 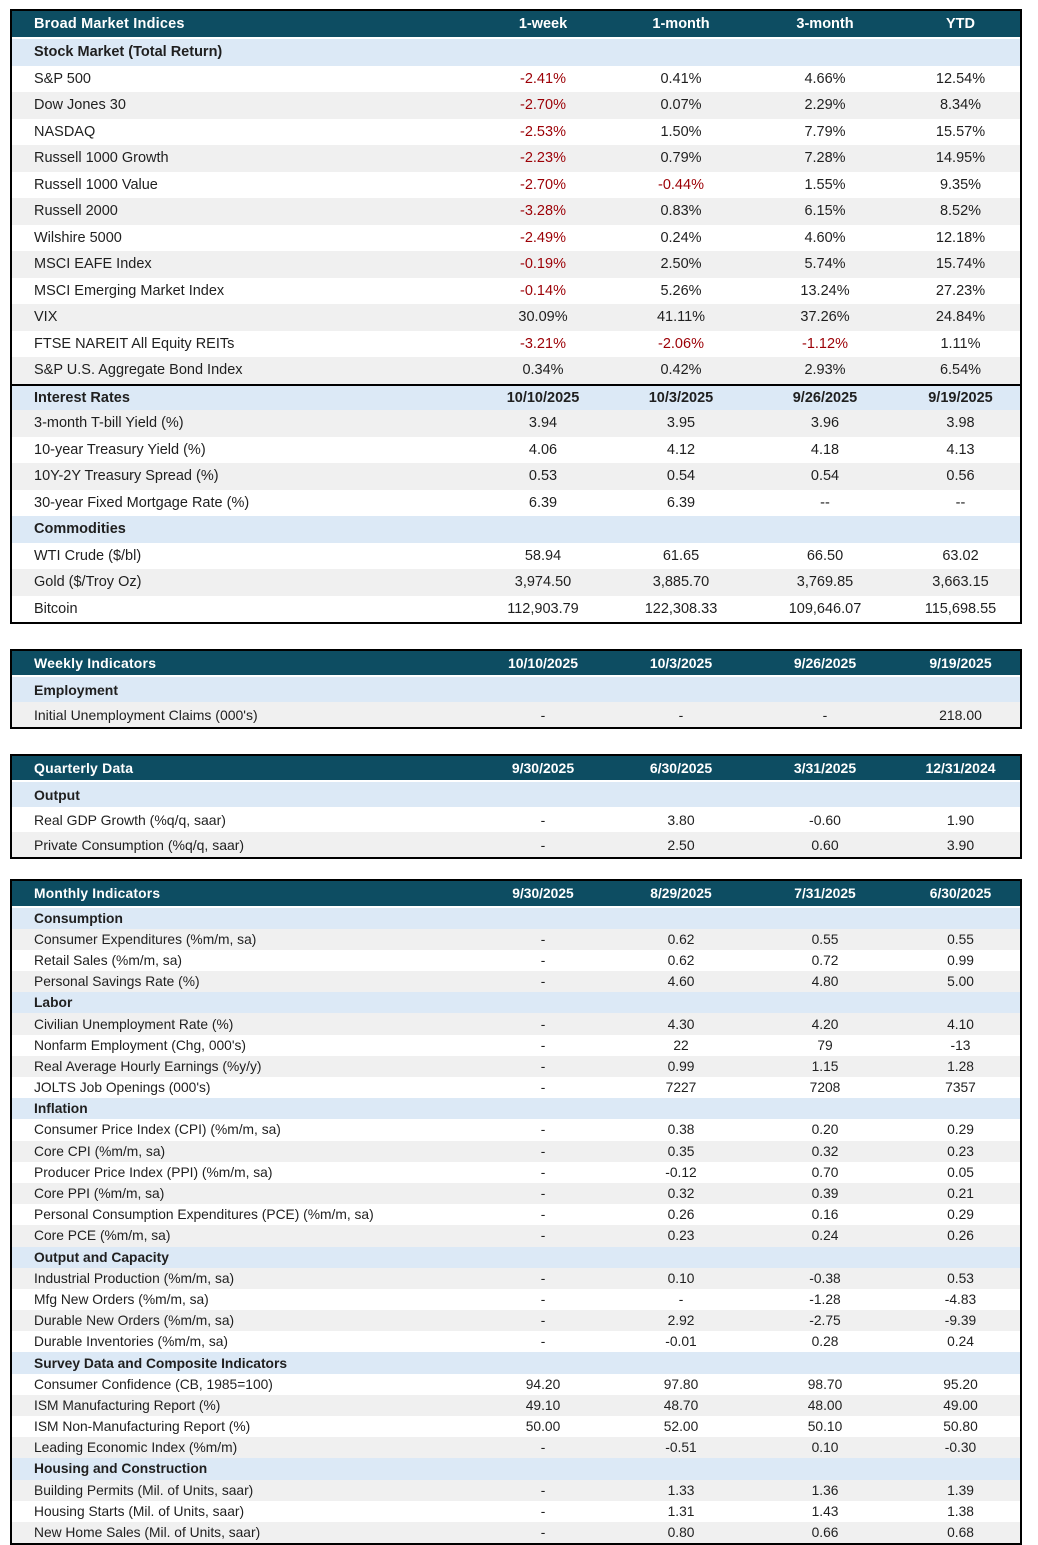 I want to click on value-cell: 1.33, so click(x=681, y=1490).